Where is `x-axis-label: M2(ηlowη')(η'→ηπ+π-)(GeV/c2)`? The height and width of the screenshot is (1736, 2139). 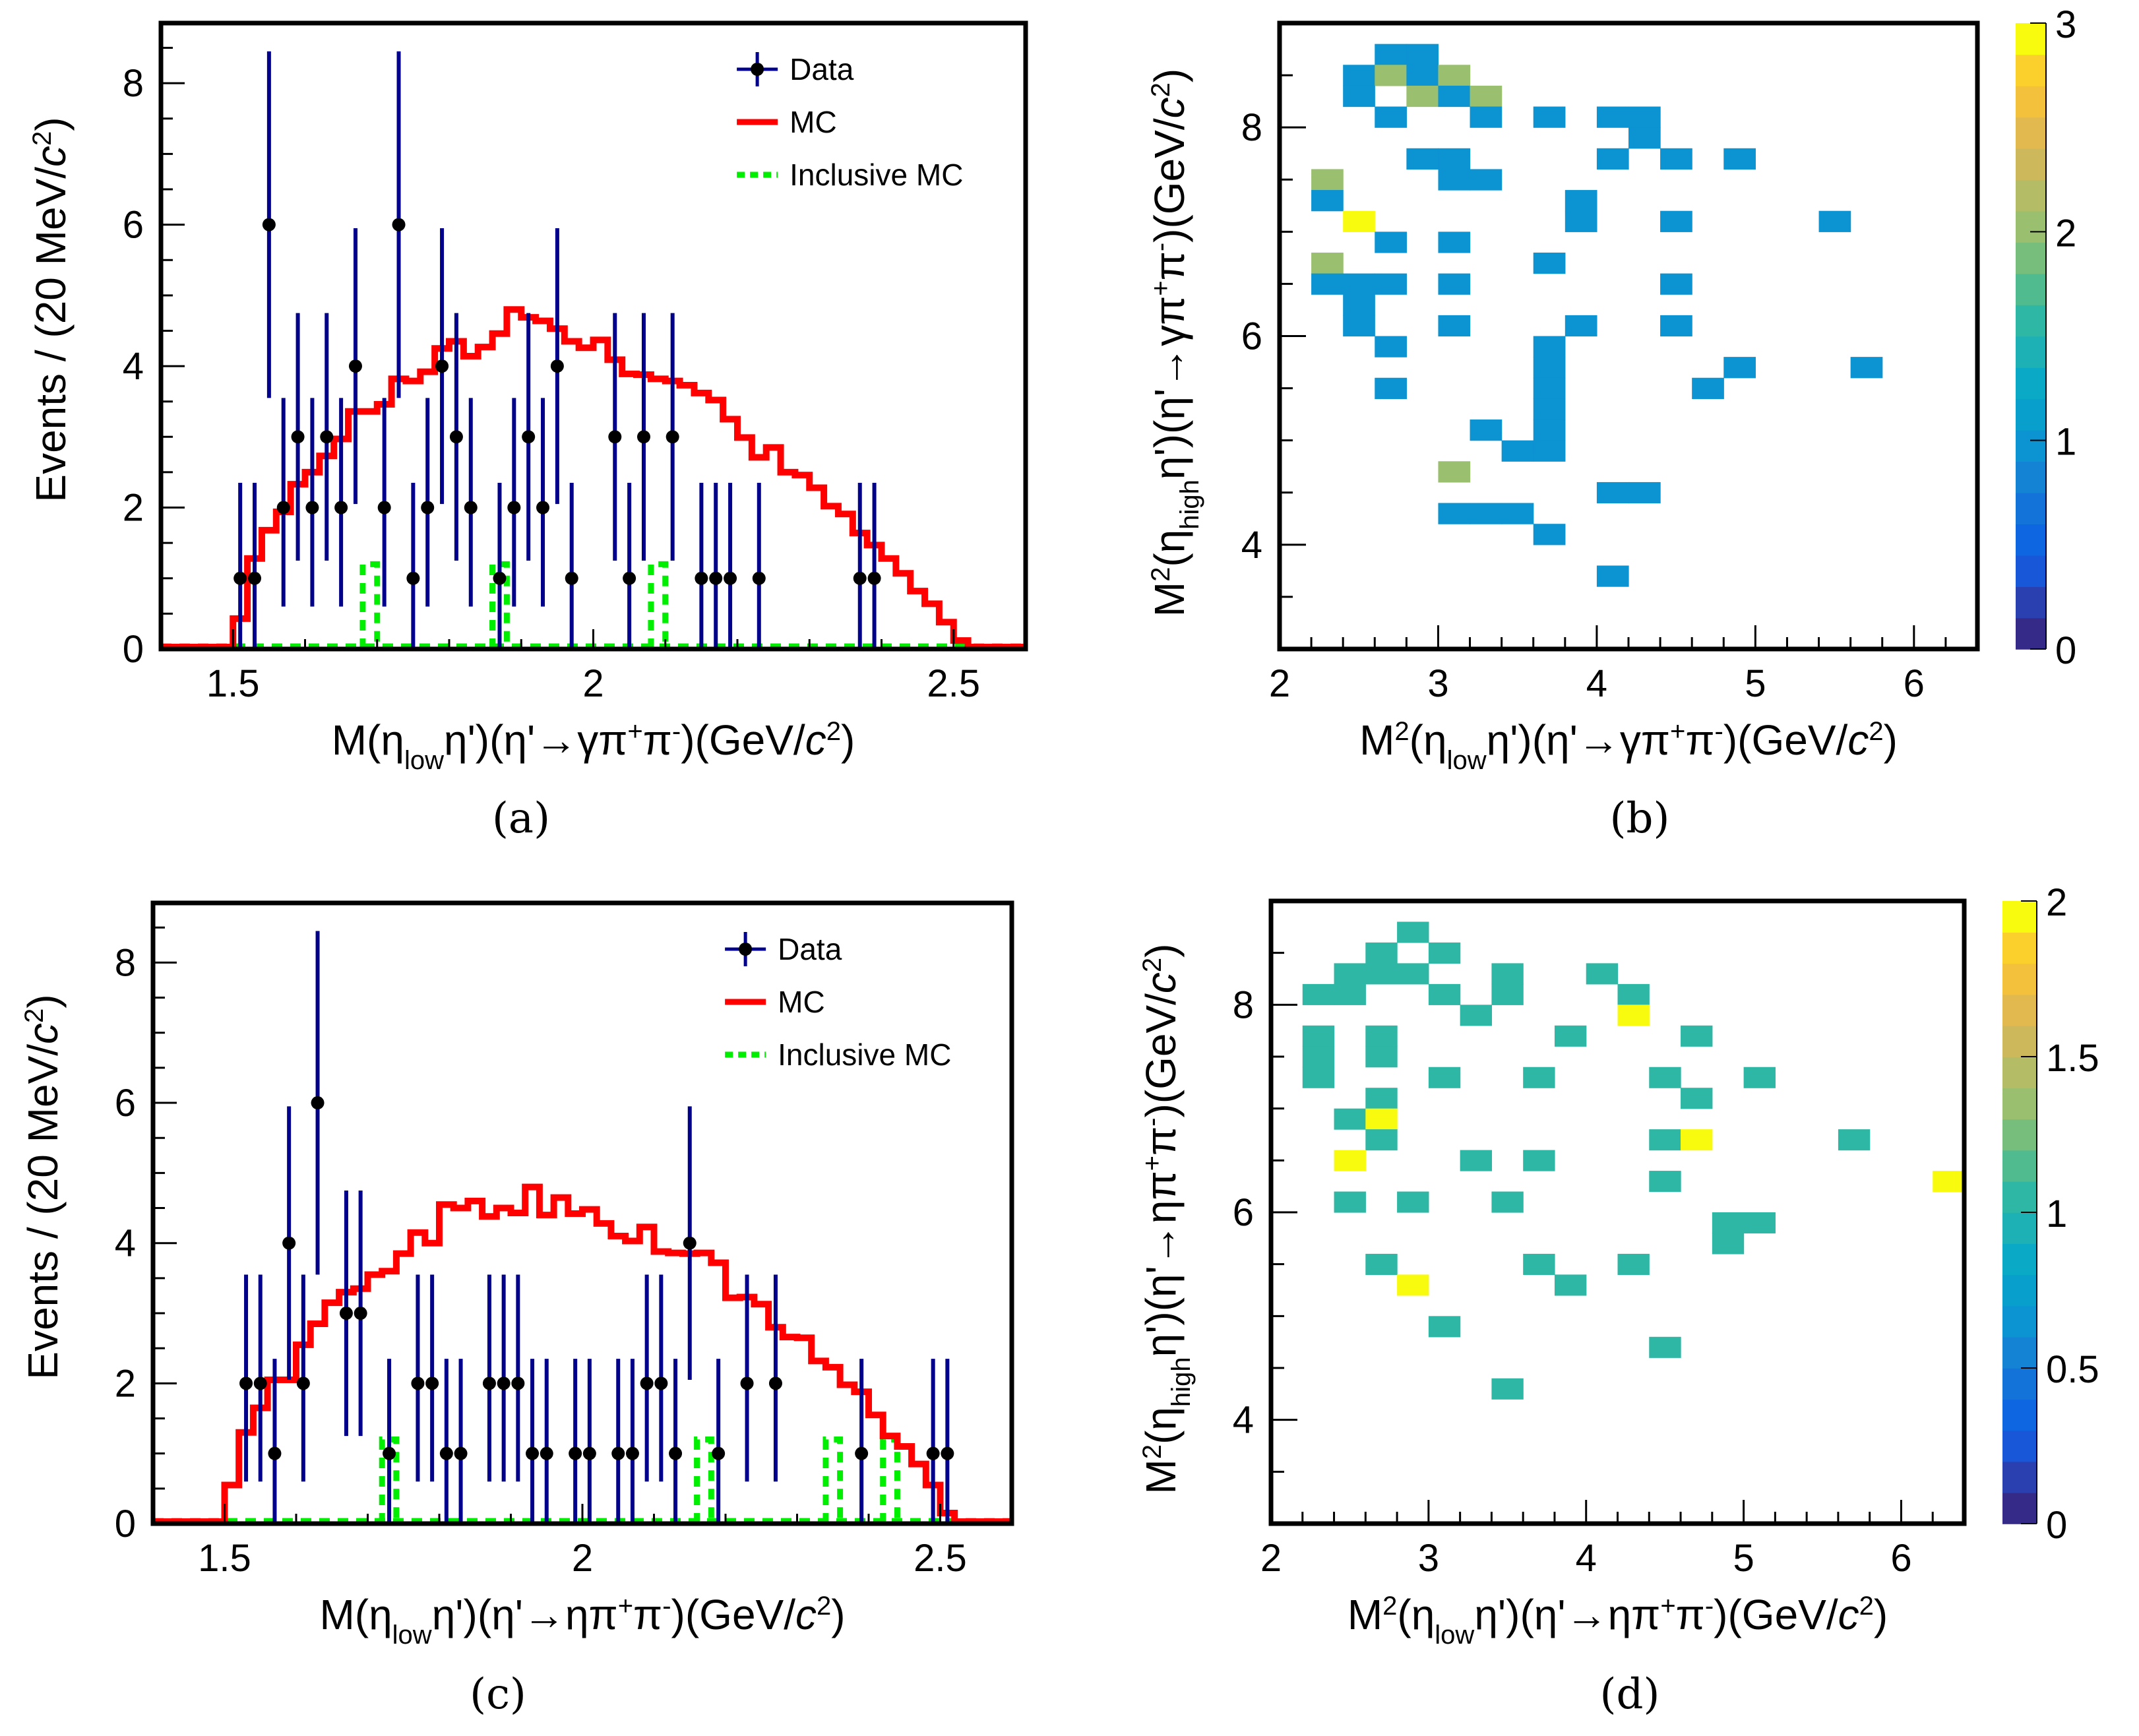 x-axis-label: M2(ηlowη')(η'→ηπ+π-)(GeV/c2) is located at coordinates (1618, 1620).